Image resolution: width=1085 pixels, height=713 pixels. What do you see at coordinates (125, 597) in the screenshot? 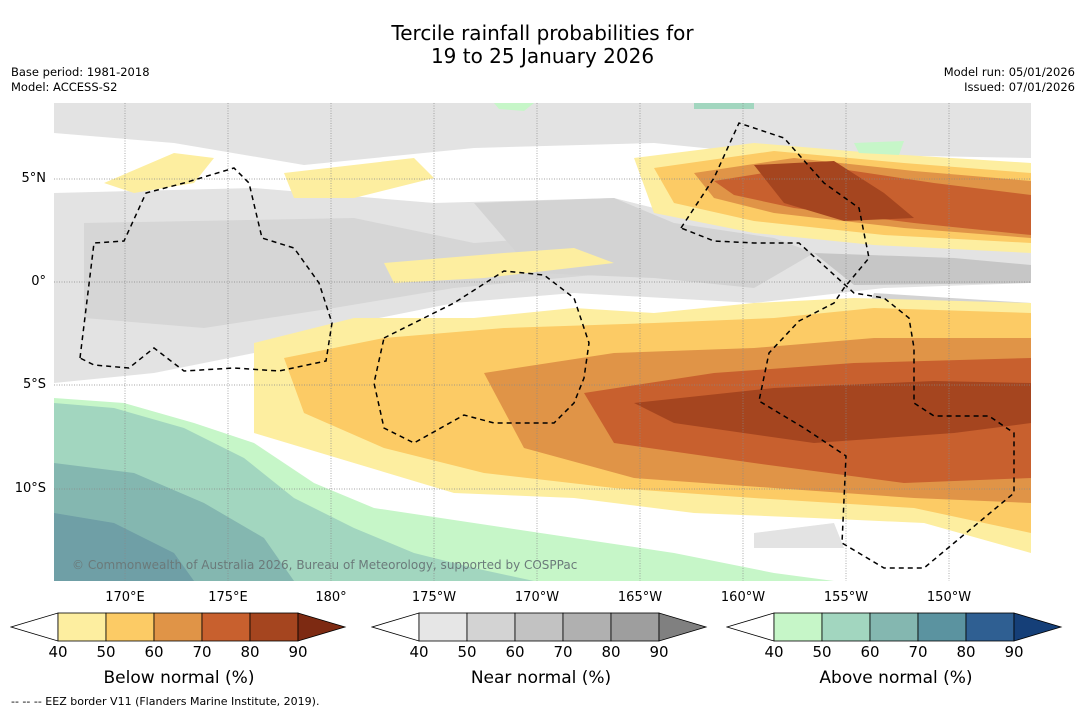
I see `lon-label-170e: 170°E` at bounding box center [125, 597].